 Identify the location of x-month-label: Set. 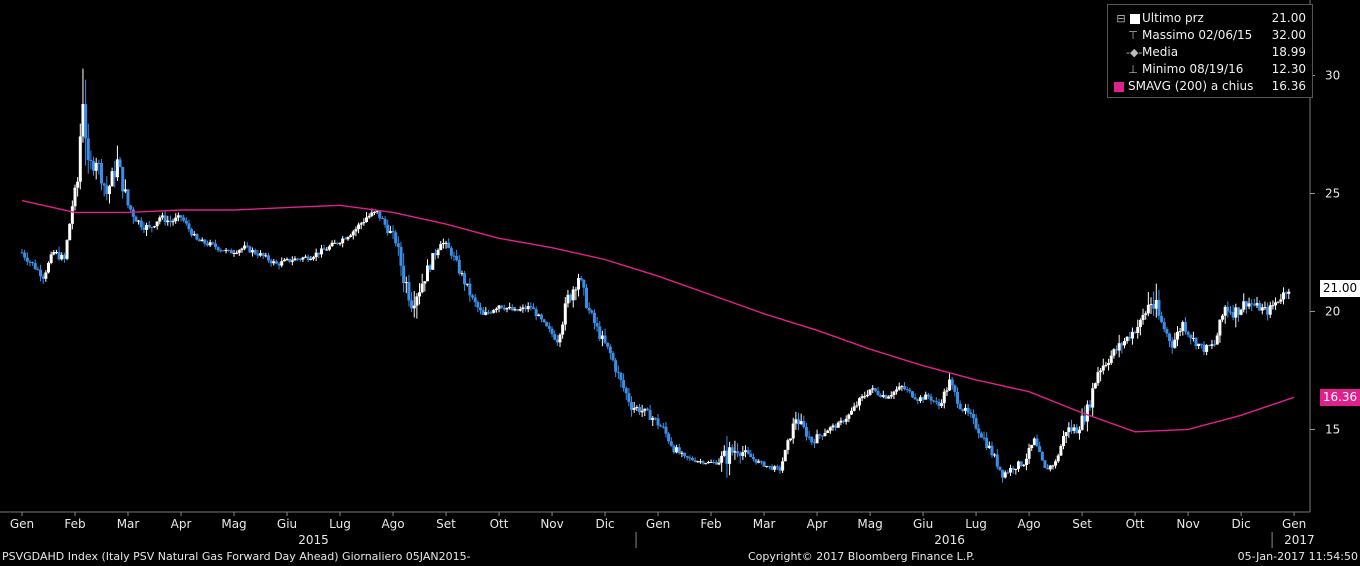
(1082, 524).